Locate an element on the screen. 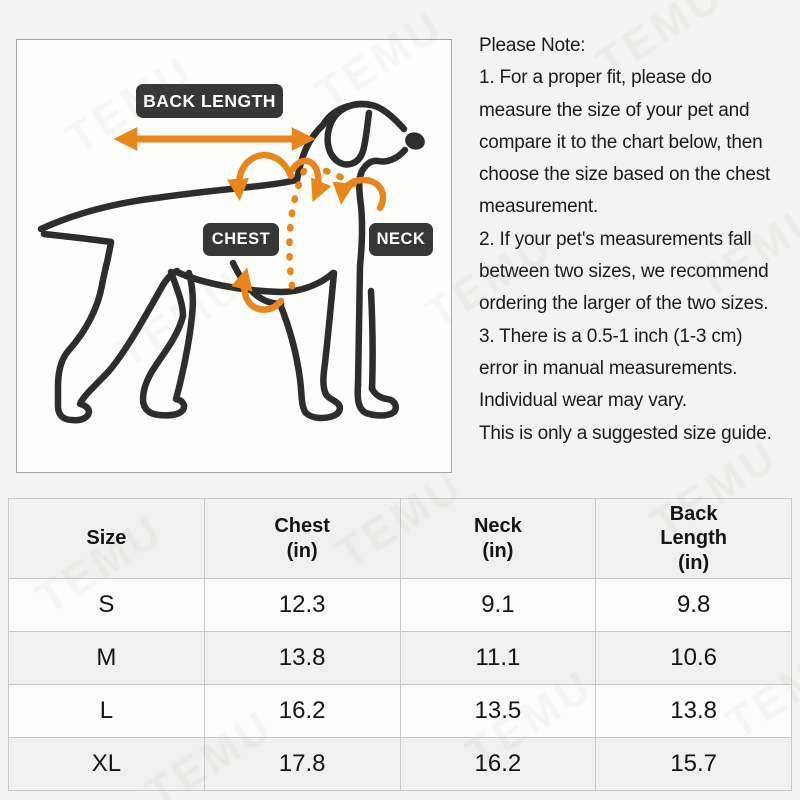  note-line: Individual wear may vary. is located at coordinates (583, 401).